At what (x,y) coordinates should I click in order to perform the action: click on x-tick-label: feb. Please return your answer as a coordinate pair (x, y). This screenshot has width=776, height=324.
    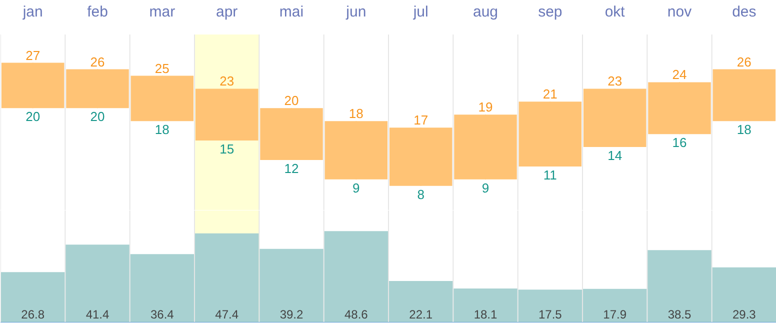
    Looking at the image, I should click on (97, 12).